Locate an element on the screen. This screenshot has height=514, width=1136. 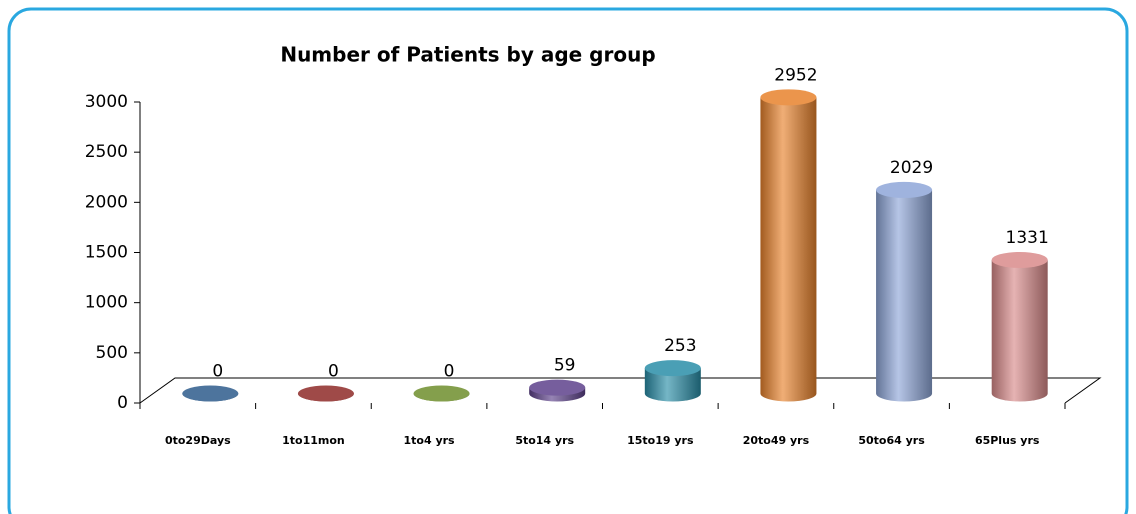
y-tick-label: 1500 is located at coordinates (106, 253).